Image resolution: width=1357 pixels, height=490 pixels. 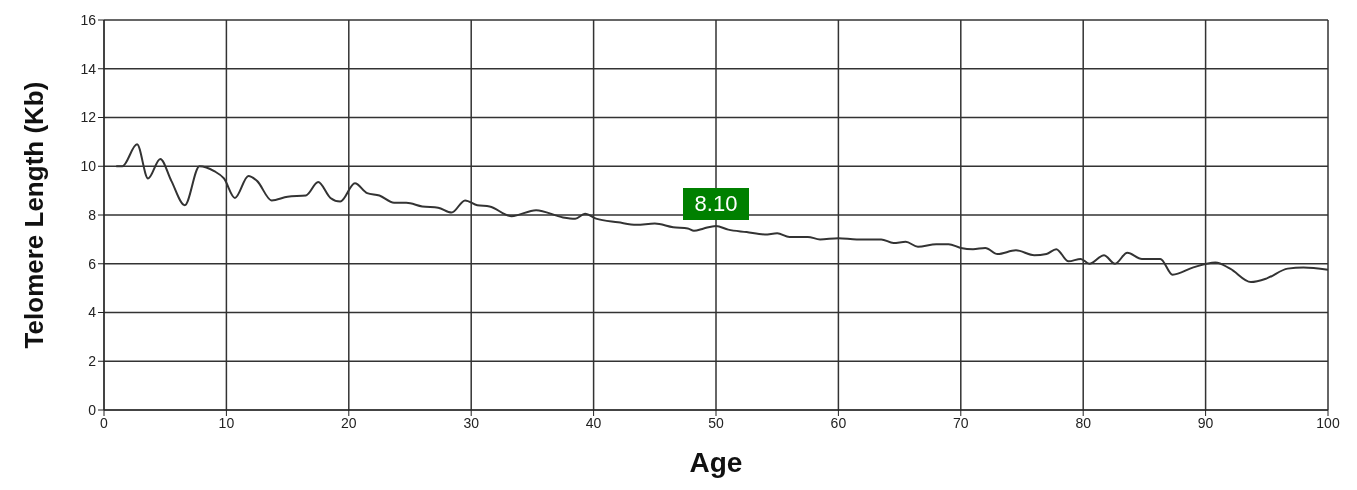 What do you see at coordinates (593, 422) in the screenshot?
I see `x-tick-label: 40` at bounding box center [593, 422].